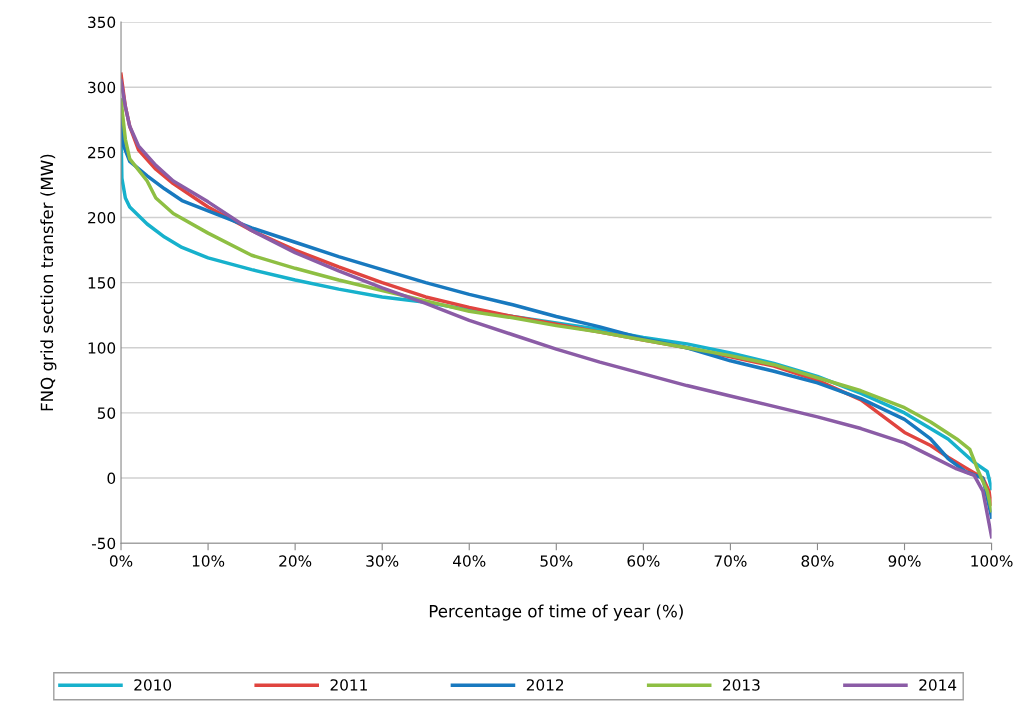  I want to click on y-tick-label: -50, so click(103, 543).